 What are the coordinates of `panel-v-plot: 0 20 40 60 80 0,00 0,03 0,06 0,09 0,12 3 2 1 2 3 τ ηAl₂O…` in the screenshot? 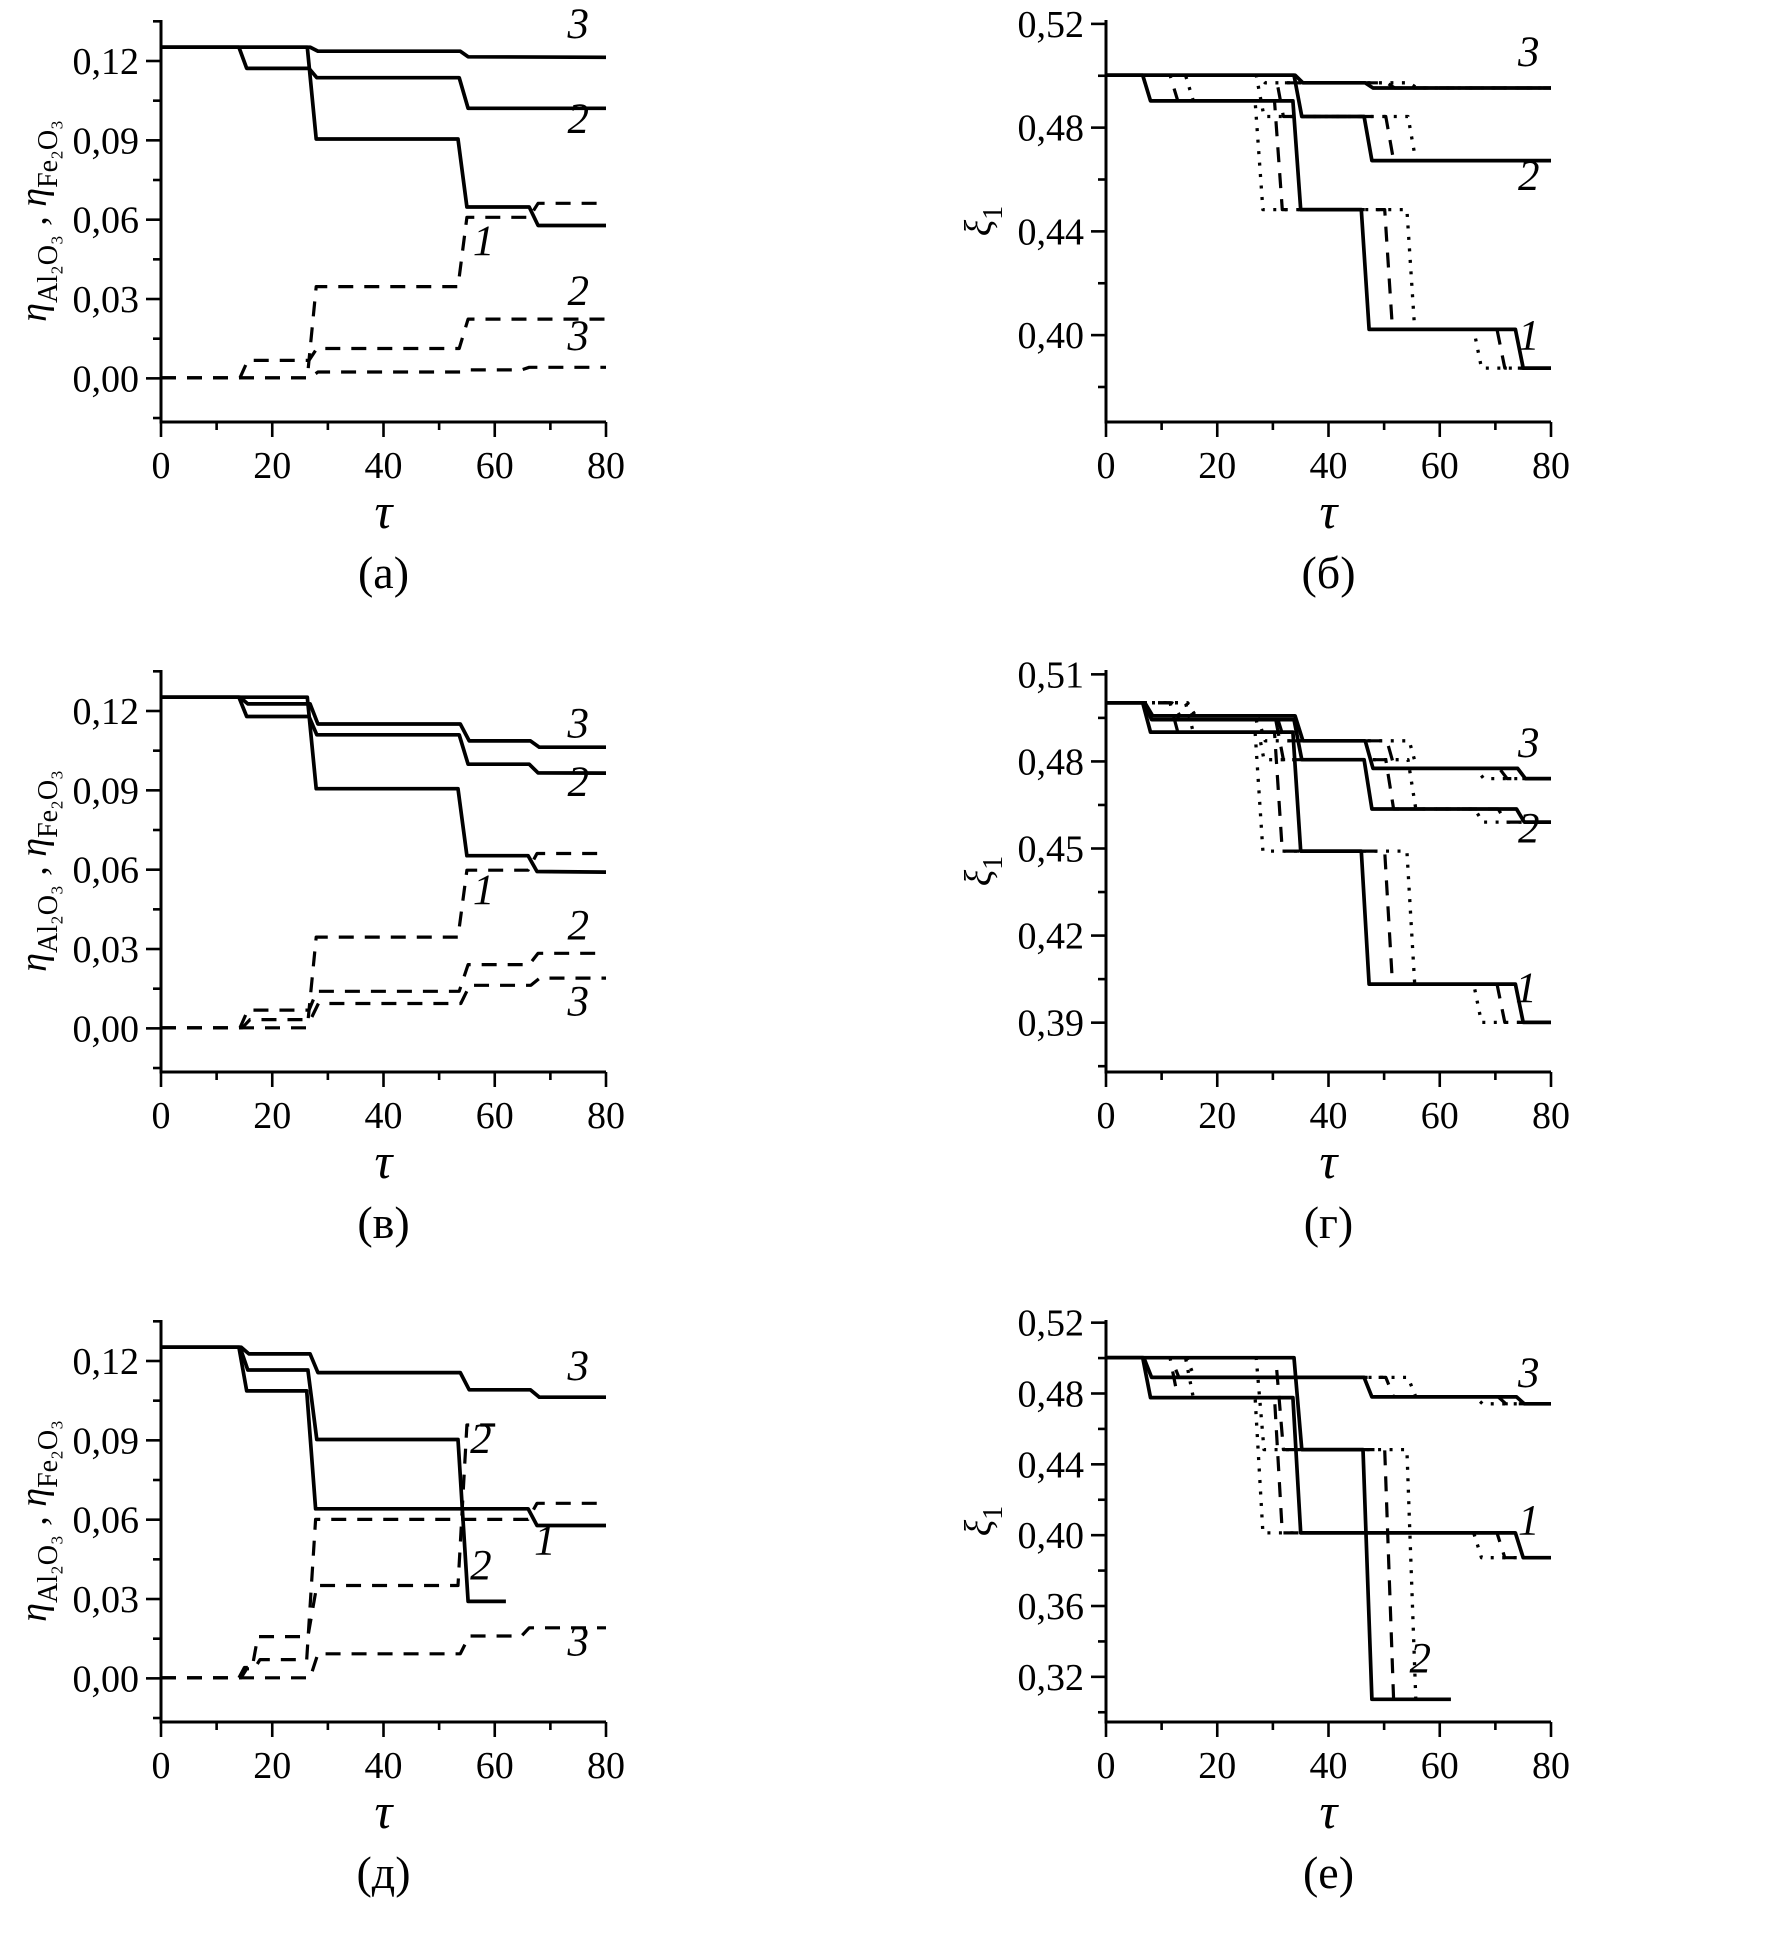 It's located at (406, 922).